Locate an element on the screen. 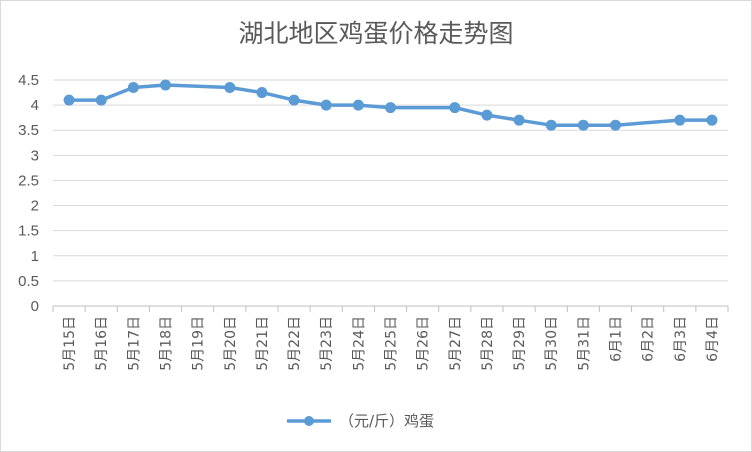 Image resolution: width=752 pixels, height=452 pixels. x-tick-label: 5月18日 is located at coordinates (167, 343).